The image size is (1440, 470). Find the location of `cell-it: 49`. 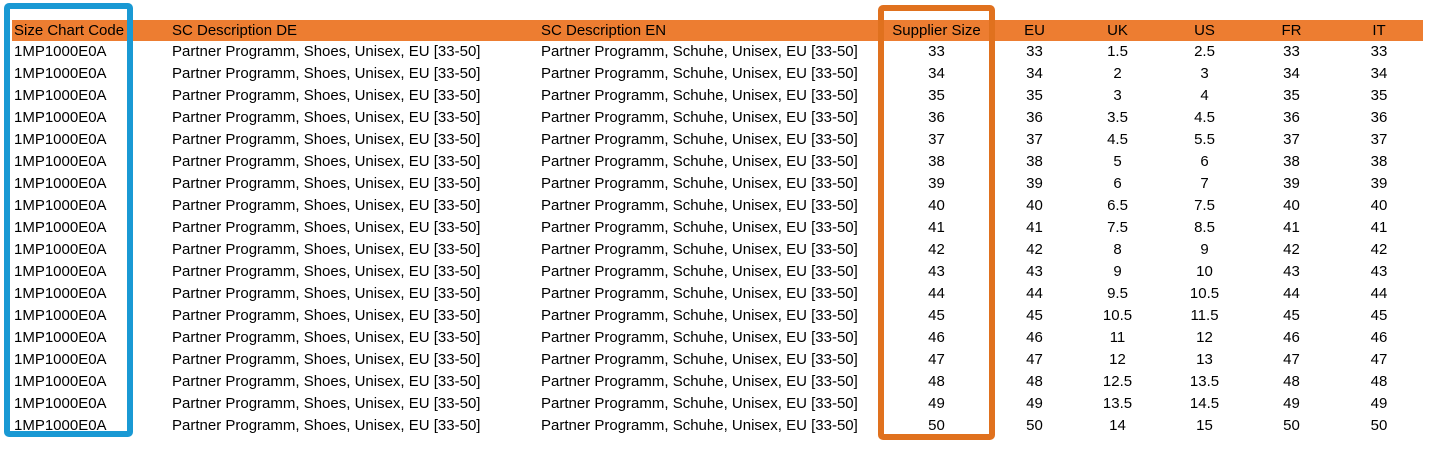

cell-it: 49 is located at coordinates (1379, 403).